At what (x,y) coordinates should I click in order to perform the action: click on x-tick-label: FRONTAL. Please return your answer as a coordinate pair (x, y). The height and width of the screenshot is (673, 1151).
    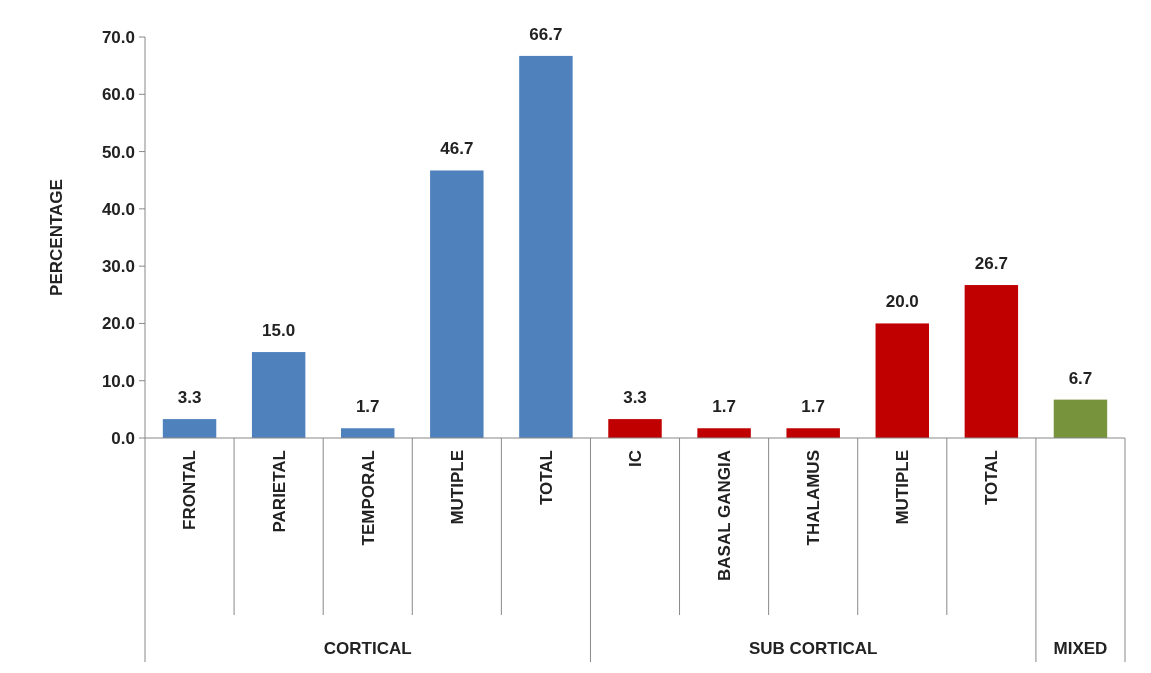
    Looking at the image, I should click on (190, 490).